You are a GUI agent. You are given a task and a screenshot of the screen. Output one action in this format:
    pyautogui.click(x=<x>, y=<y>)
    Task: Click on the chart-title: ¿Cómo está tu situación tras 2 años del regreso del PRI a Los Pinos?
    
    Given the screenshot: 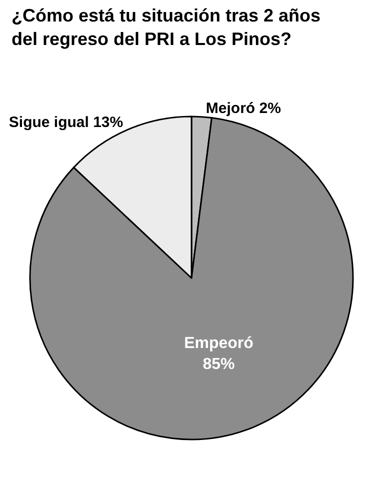 What is the action you would take?
    pyautogui.click(x=166, y=27)
    